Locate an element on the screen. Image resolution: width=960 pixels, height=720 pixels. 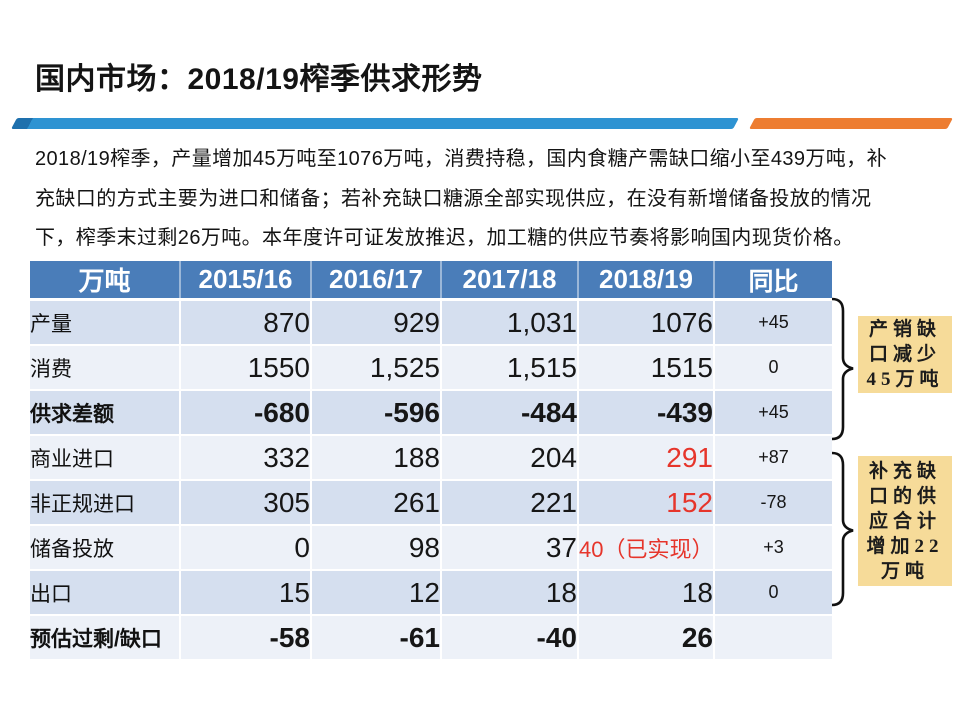
value-cell: 37 is located at coordinates (510, 548).